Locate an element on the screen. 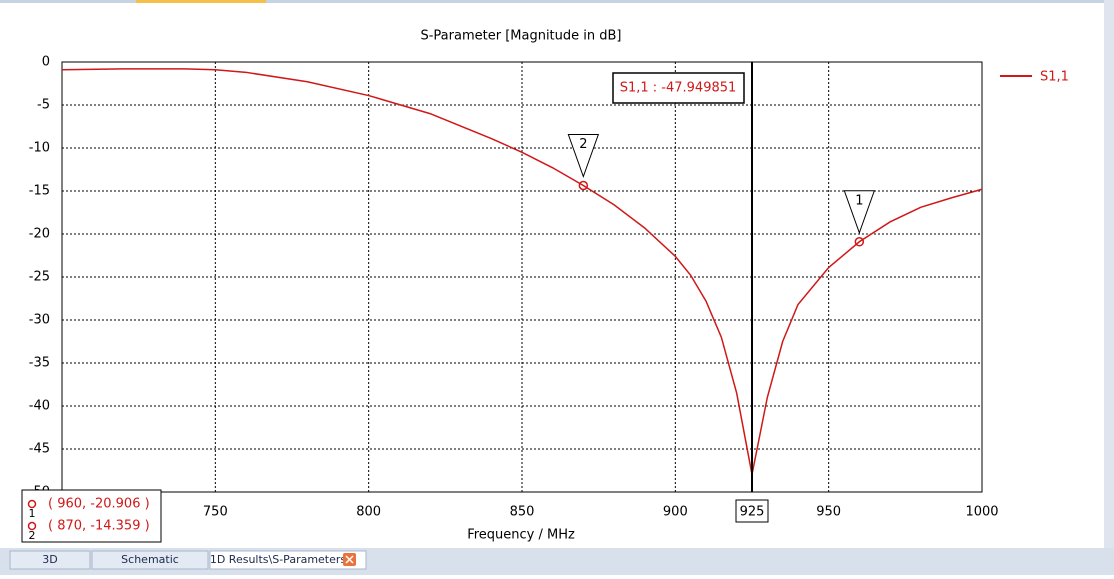 Image resolution: width=1114 pixels, height=579 pixels. tab-label: 3D is located at coordinates (49, 559).